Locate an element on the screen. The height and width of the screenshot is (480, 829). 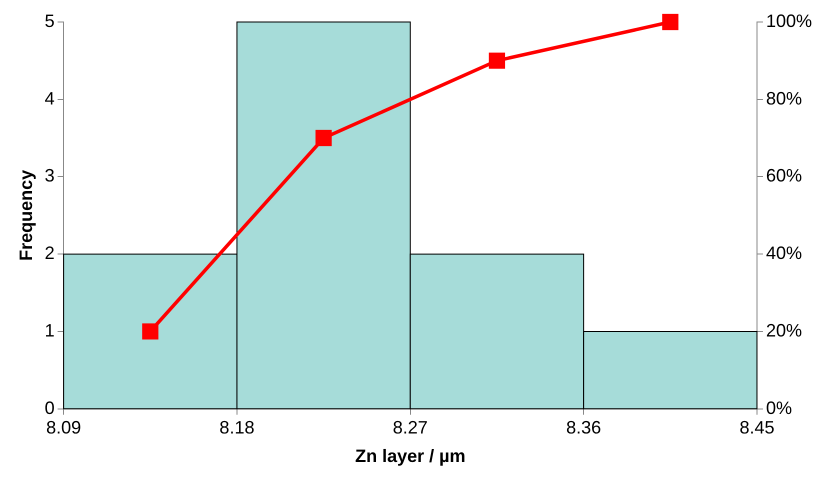
y-axis-title: Frequency is located at coordinates (26, 215).